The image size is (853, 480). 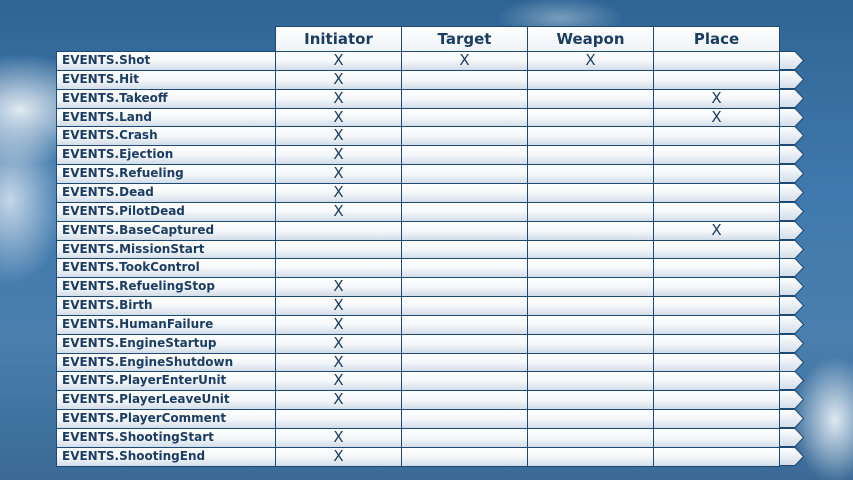 What do you see at coordinates (590, 61) in the screenshot?
I see `cell-weapon: X` at bounding box center [590, 61].